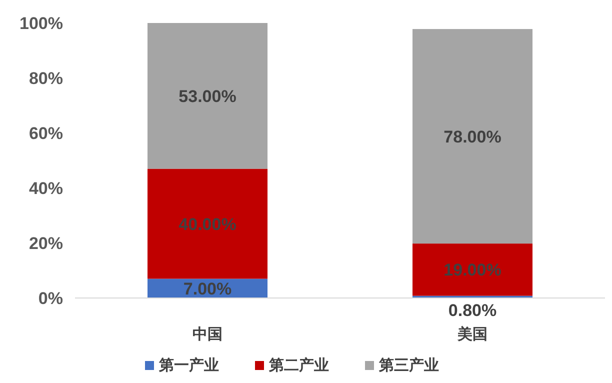  Describe the element at coordinates (45, 78) in the screenshot. I see `y-tick-label: 80%` at that location.